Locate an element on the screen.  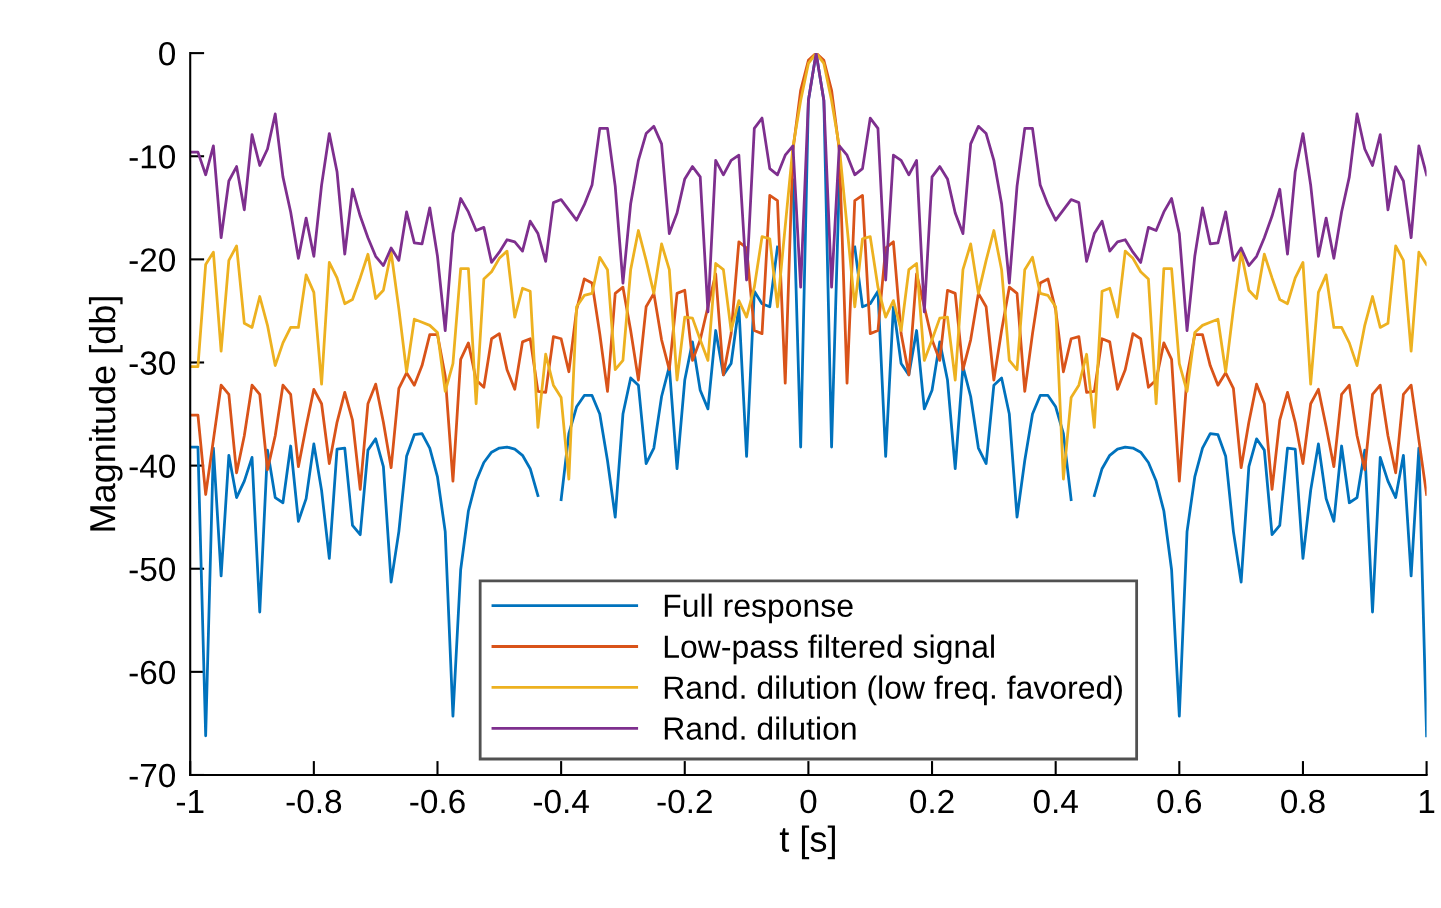
y-tick-label: -30 is located at coordinates (152, 363).